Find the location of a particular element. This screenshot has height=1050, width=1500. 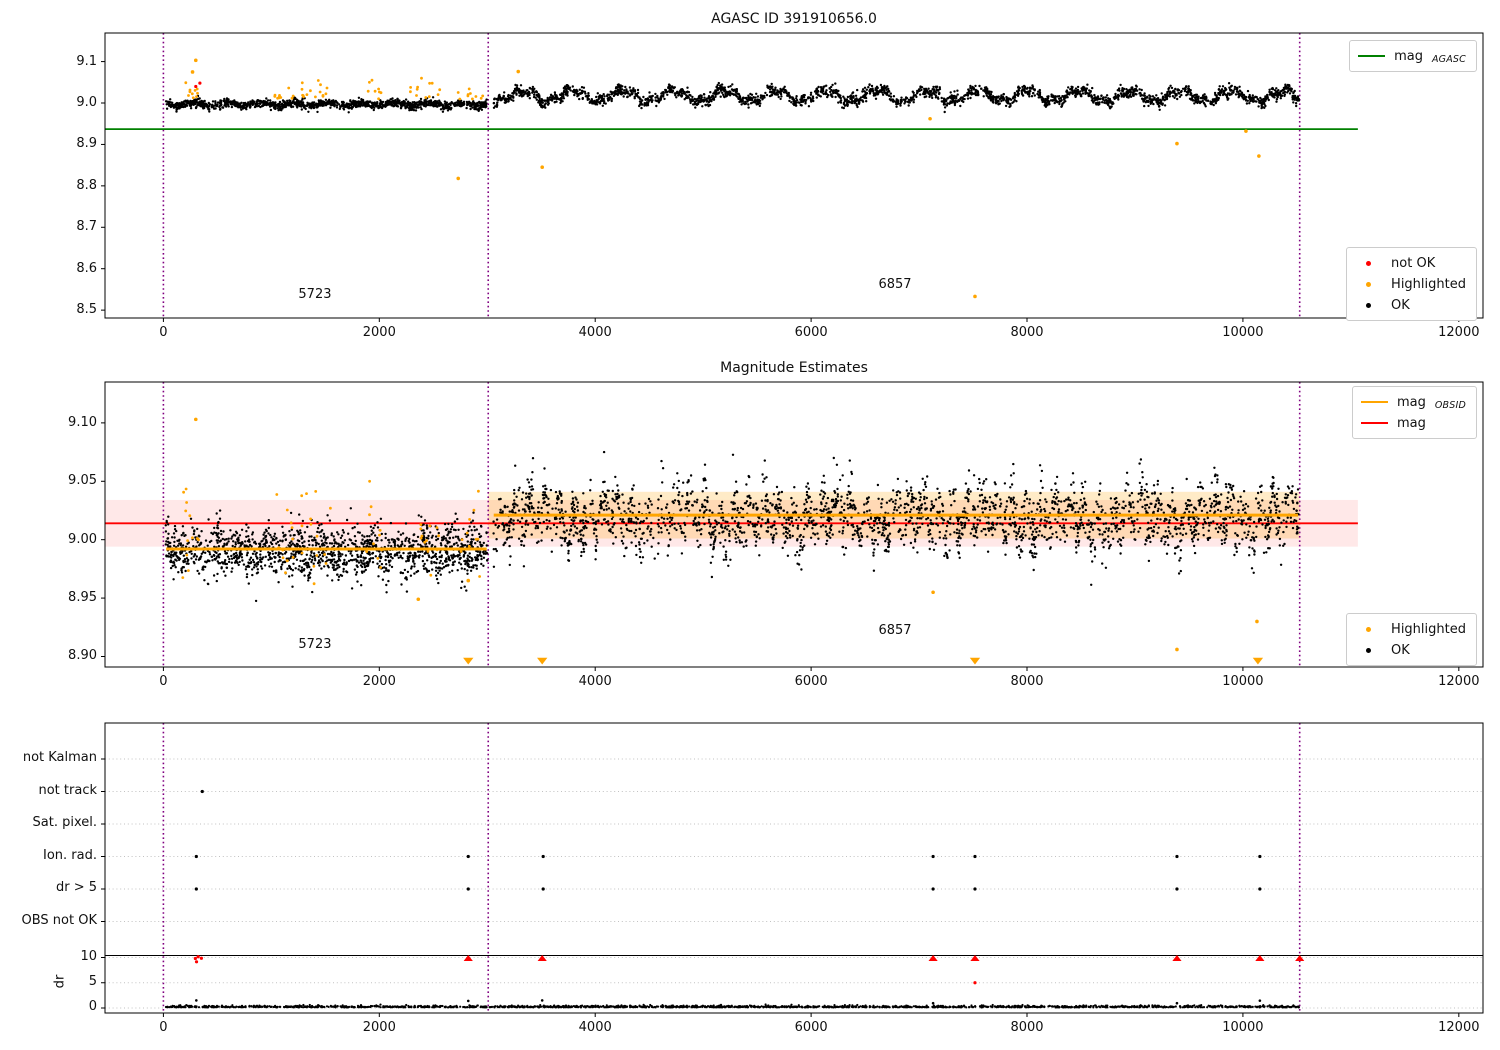

plot2-ytick-9.05: 9.05 is located at coordinates (82, 481).